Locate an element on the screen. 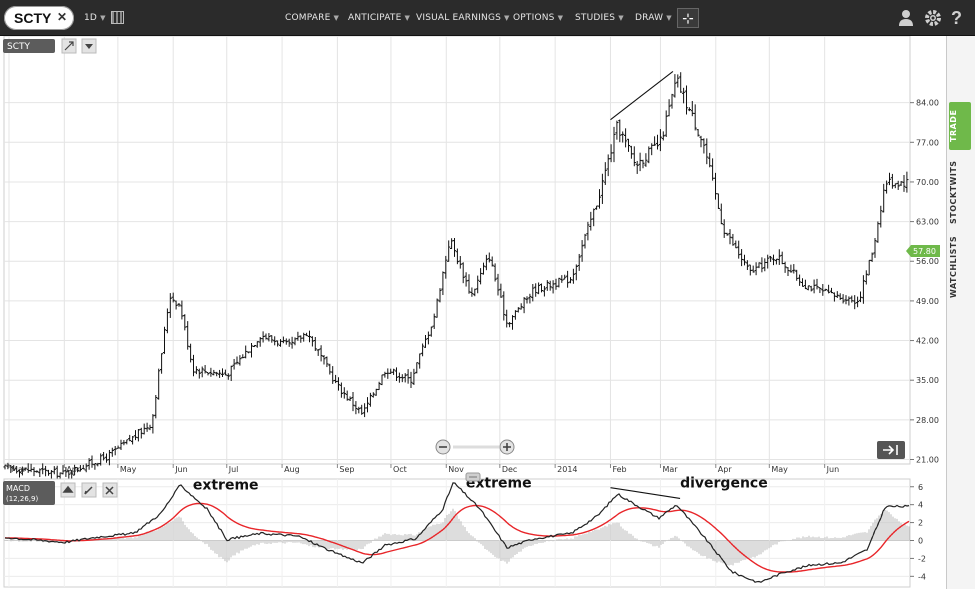  symbol-text: SCTY is located at coordinates (33, 18).